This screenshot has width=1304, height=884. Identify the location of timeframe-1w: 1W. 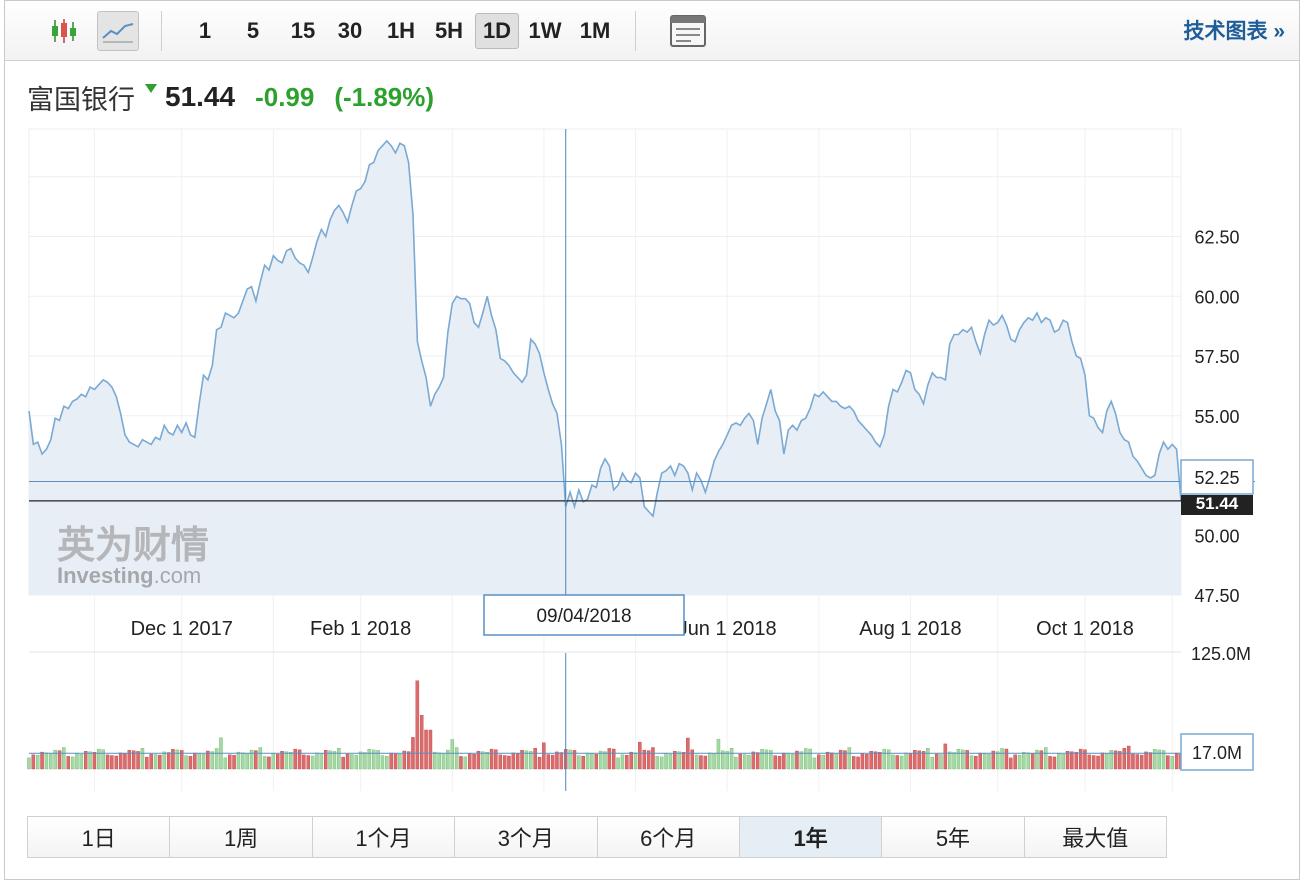
(545, 30).